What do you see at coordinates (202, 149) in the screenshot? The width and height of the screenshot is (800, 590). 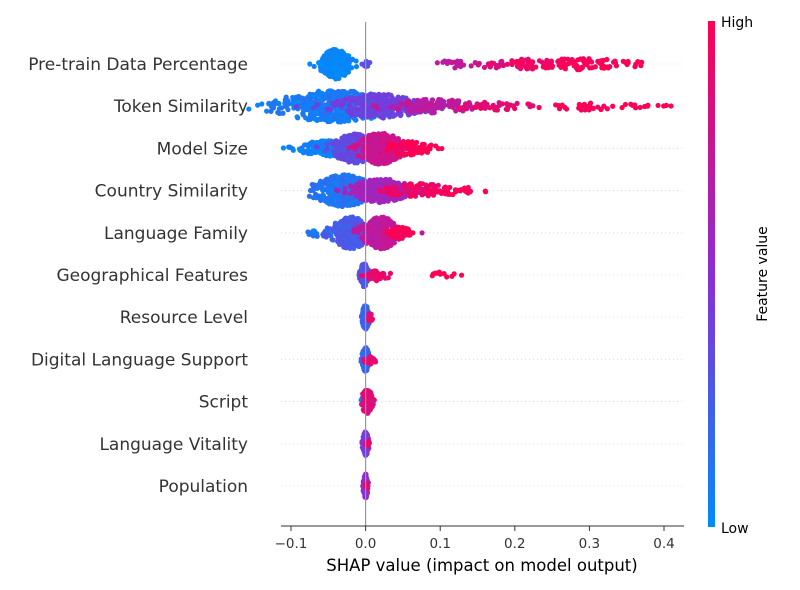 I see `feature-label: Model Size` at bounding box center [202, 149].